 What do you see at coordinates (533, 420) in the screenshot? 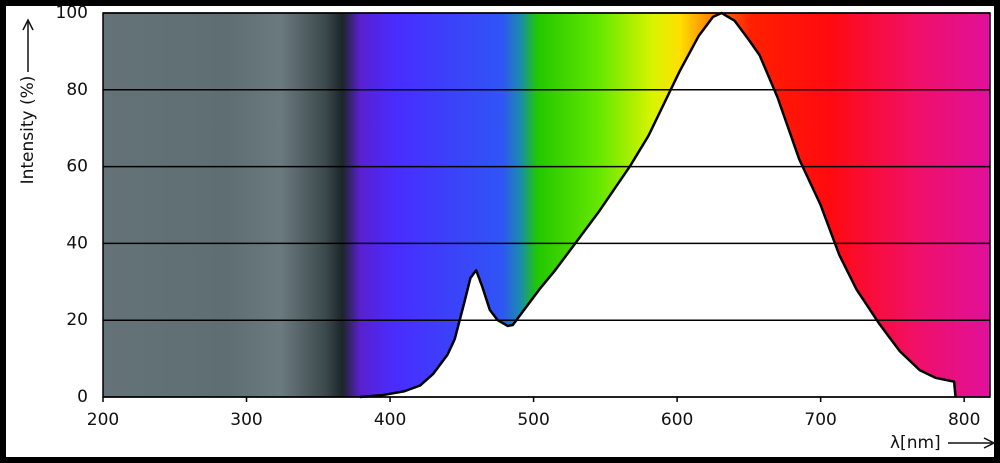
I see `x-tick-label: 500` at bounding box center [533, 420].